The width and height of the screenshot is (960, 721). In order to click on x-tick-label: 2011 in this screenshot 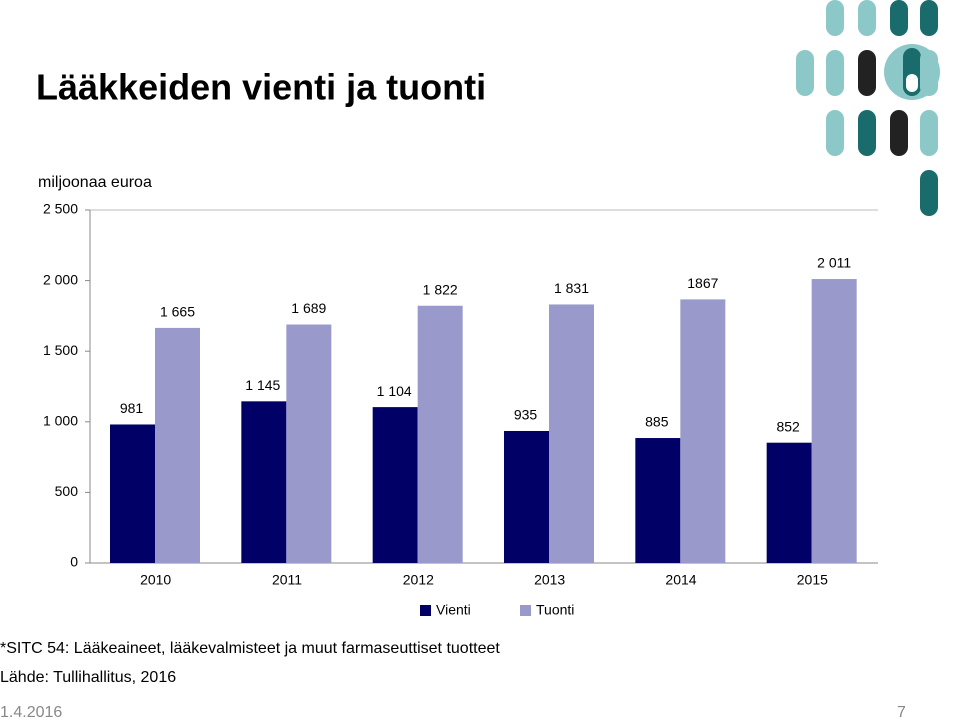, I will do `click(287, 580)`.